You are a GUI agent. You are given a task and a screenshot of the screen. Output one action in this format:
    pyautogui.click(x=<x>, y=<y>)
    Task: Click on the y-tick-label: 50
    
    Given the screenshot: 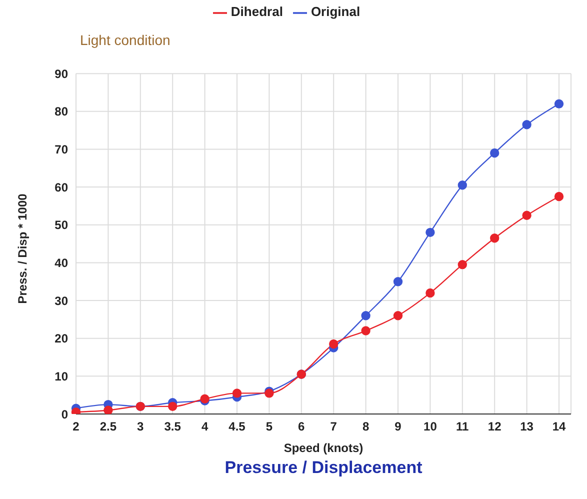 What is the action you would take?
    pyautogui.click(x=61, y=225)
    